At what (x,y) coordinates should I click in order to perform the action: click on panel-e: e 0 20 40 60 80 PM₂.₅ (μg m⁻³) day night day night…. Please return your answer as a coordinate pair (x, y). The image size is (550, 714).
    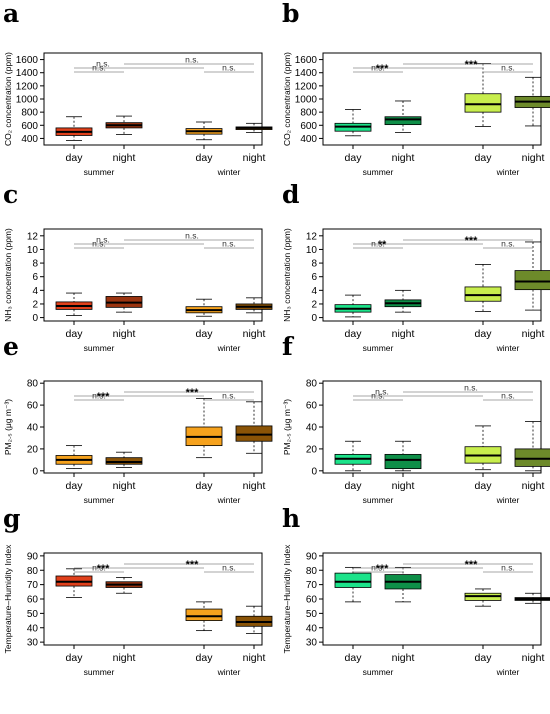
    Looking at the image, I should click on (138, 418).